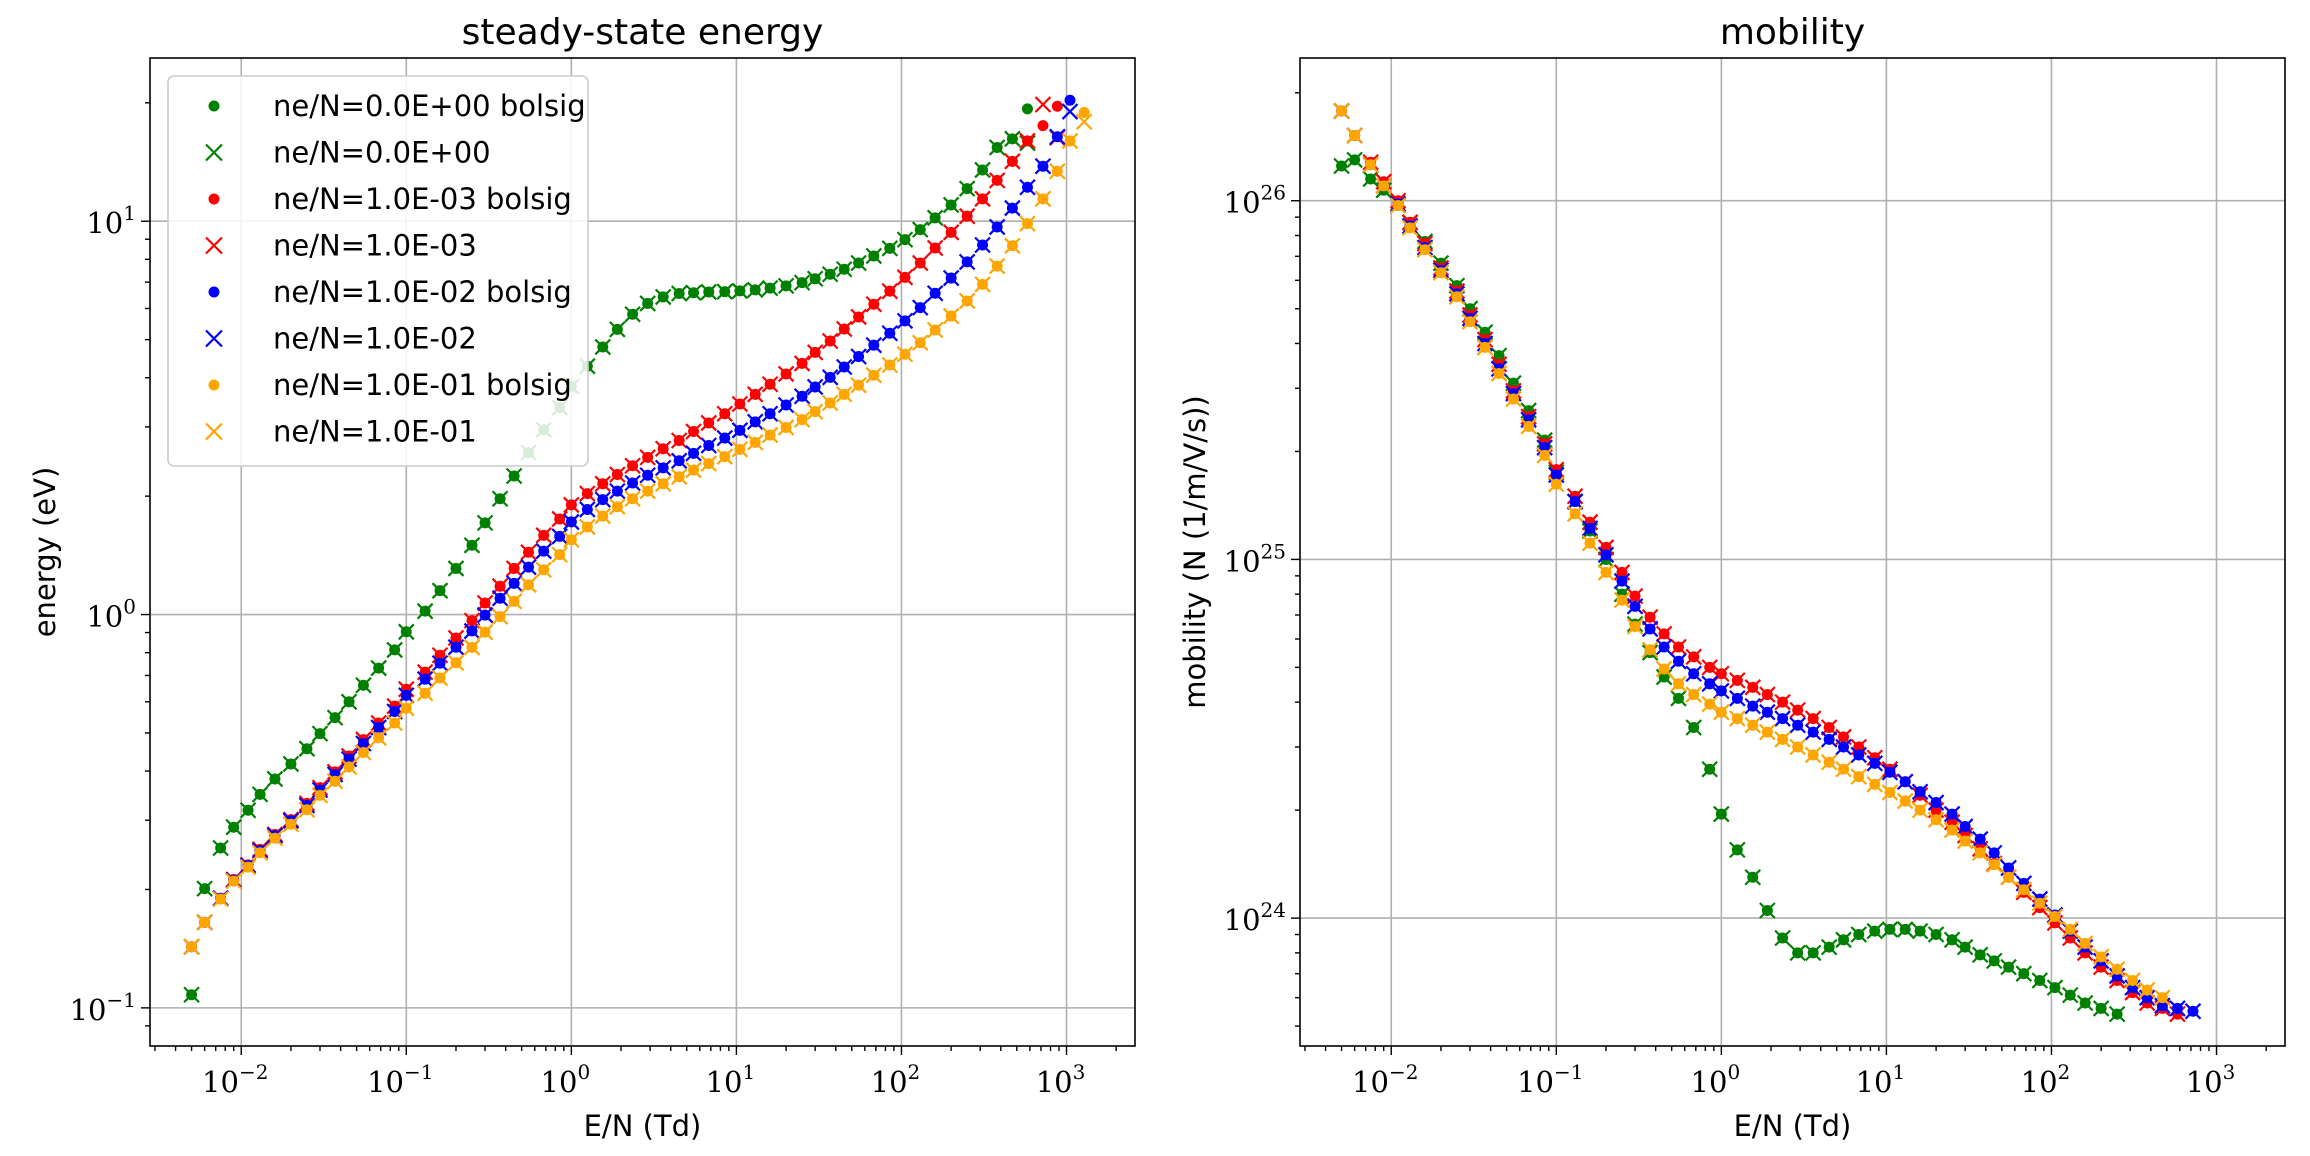 The image size is (2310, 1156). Describe the element at coordinates (45, 552) in the screenshot. I see `y-axis-label: energy (eV)` at that location.